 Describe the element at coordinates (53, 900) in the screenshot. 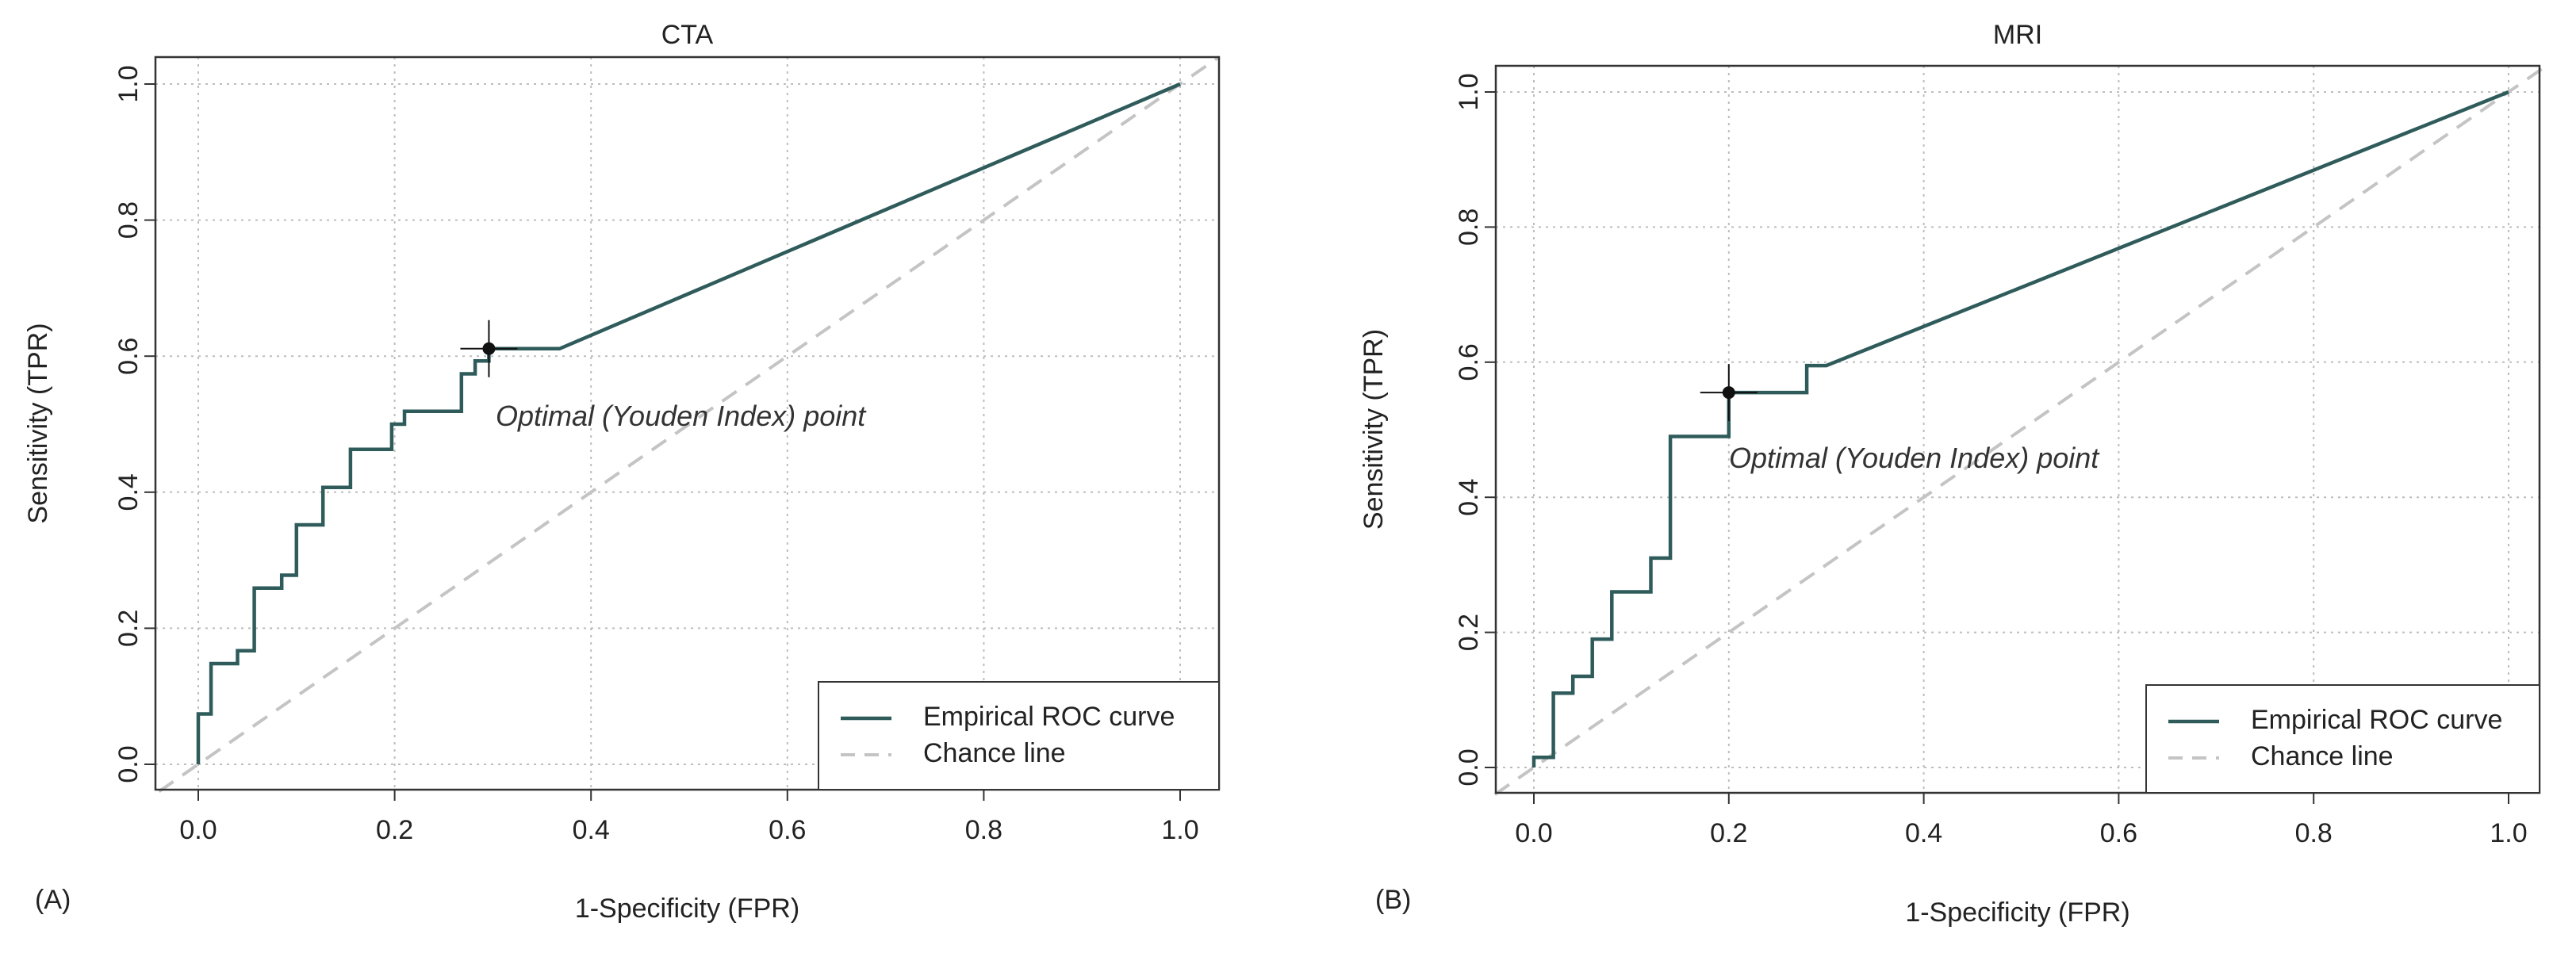

I see `panel-label: (A)` at that location.